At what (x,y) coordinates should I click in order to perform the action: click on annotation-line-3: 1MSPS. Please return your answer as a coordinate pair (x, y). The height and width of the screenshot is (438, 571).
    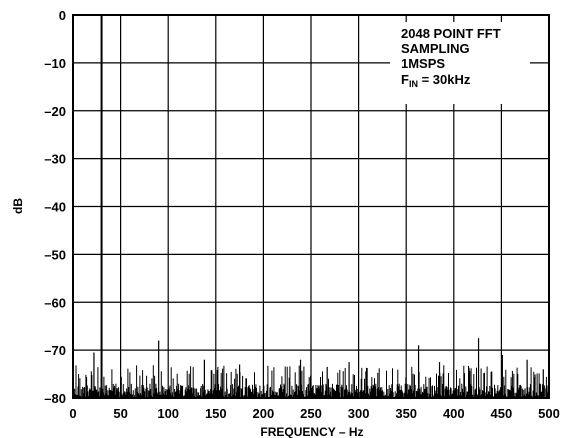
    Looking at the image, I should click on (423, 63).